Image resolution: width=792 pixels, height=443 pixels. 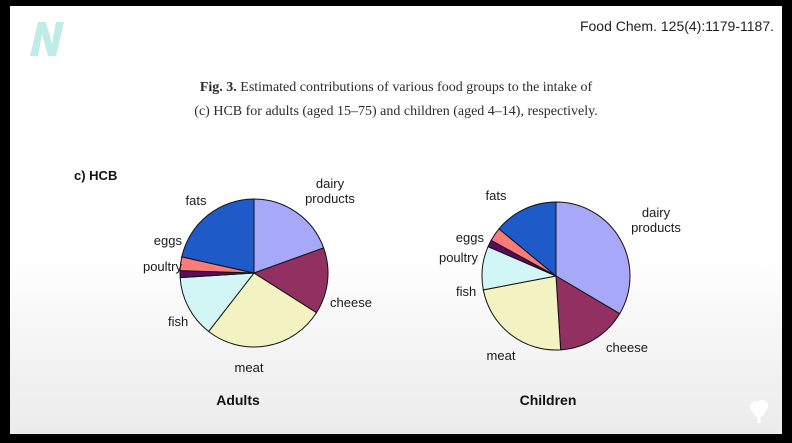 What do you see at coordinates (96, 175) in the screenshot?
I see `panel-label: c) HCB` at bounding box center [96, 175].